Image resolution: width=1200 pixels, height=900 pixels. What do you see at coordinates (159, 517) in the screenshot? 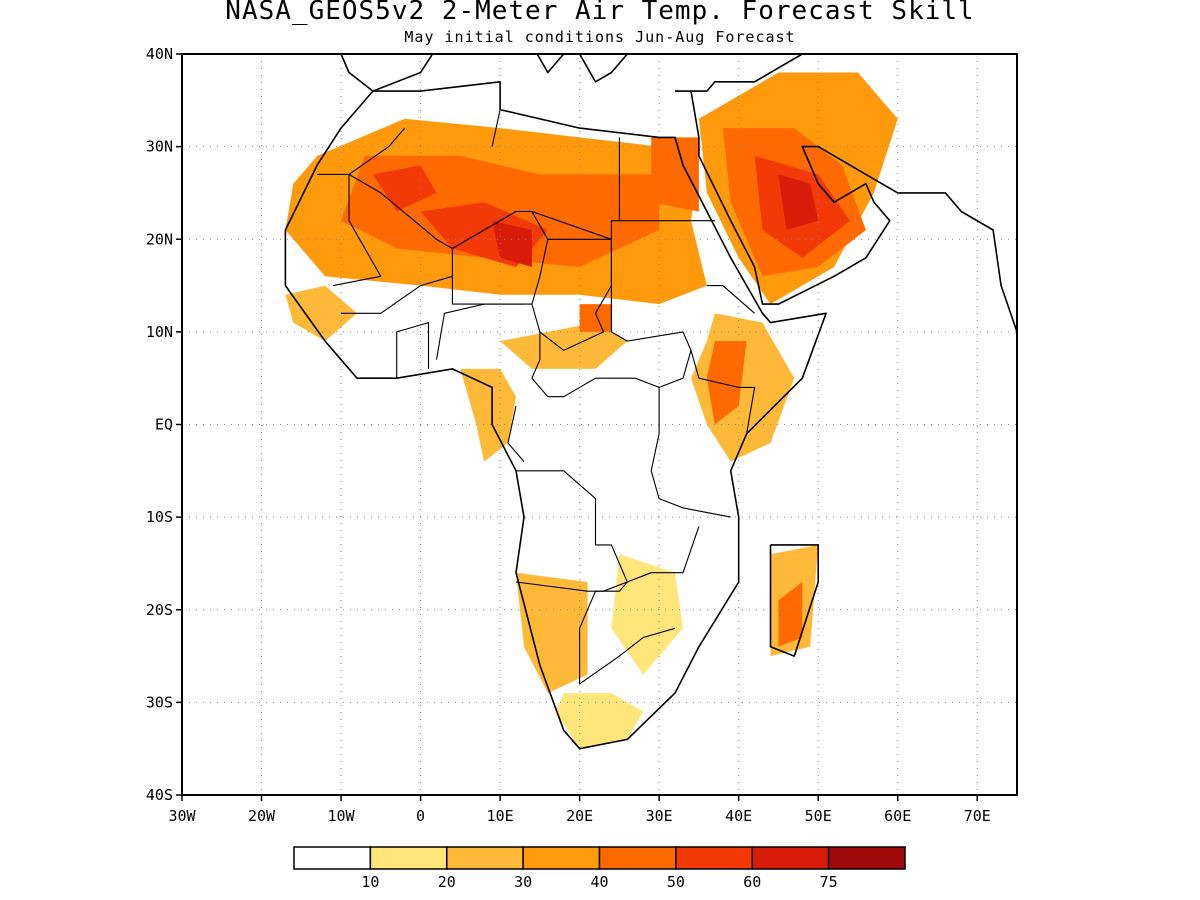
I see `lat-tick-label-5: 10S` at bounding box center [159, 517].